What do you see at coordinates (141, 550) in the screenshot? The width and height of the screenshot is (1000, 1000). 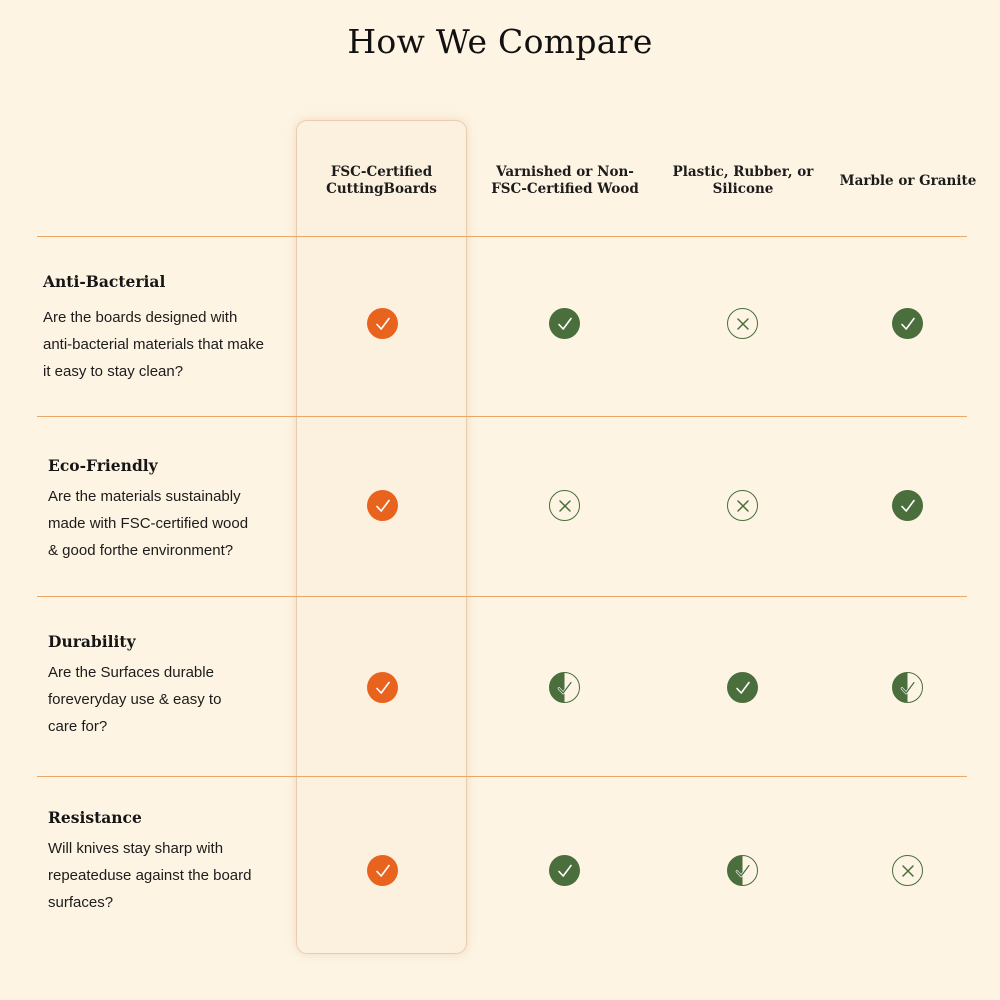 I see `row-description-line: & good forthe environment?` at bounding box center [141, 550].